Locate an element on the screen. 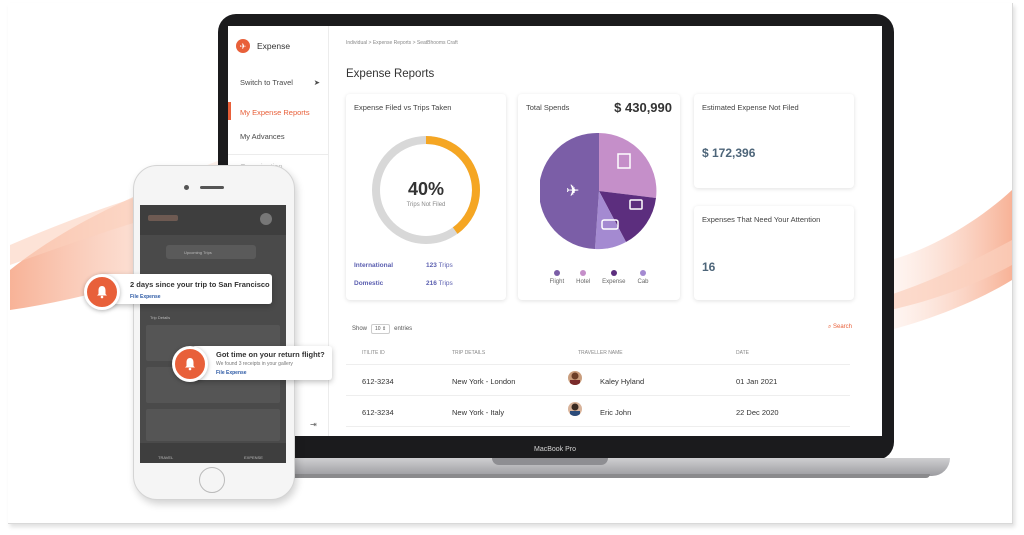 The height and width of the screenshot is (535, 1024). progress-ring is located at coordinates (426, 190).